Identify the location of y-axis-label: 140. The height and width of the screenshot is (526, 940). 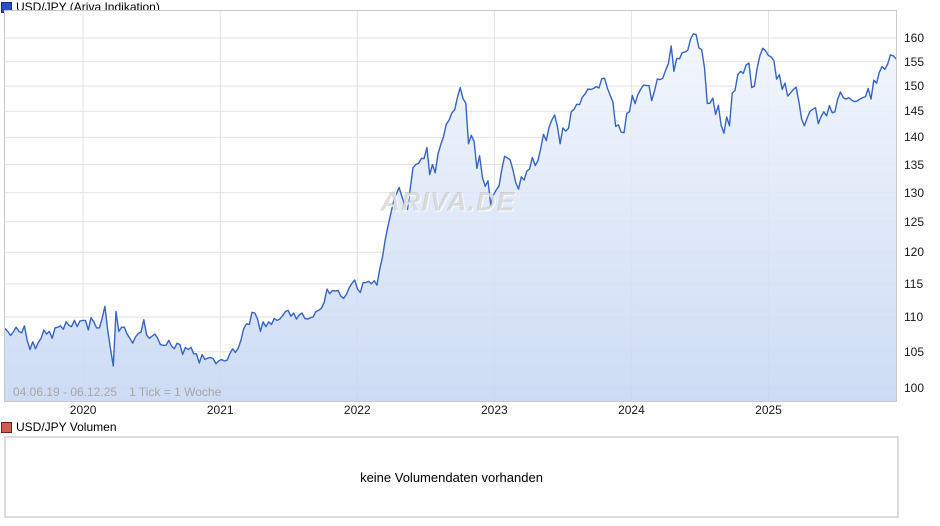
(914, 137).